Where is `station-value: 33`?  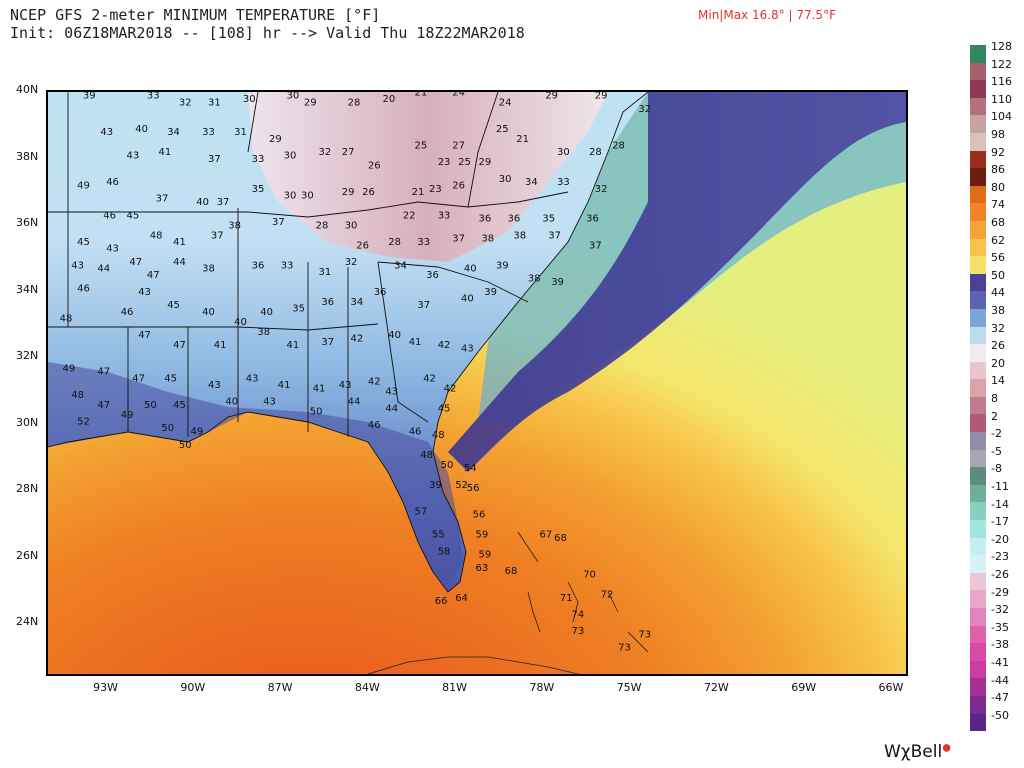
station-value: 33 is located at coordinates (153, 97).